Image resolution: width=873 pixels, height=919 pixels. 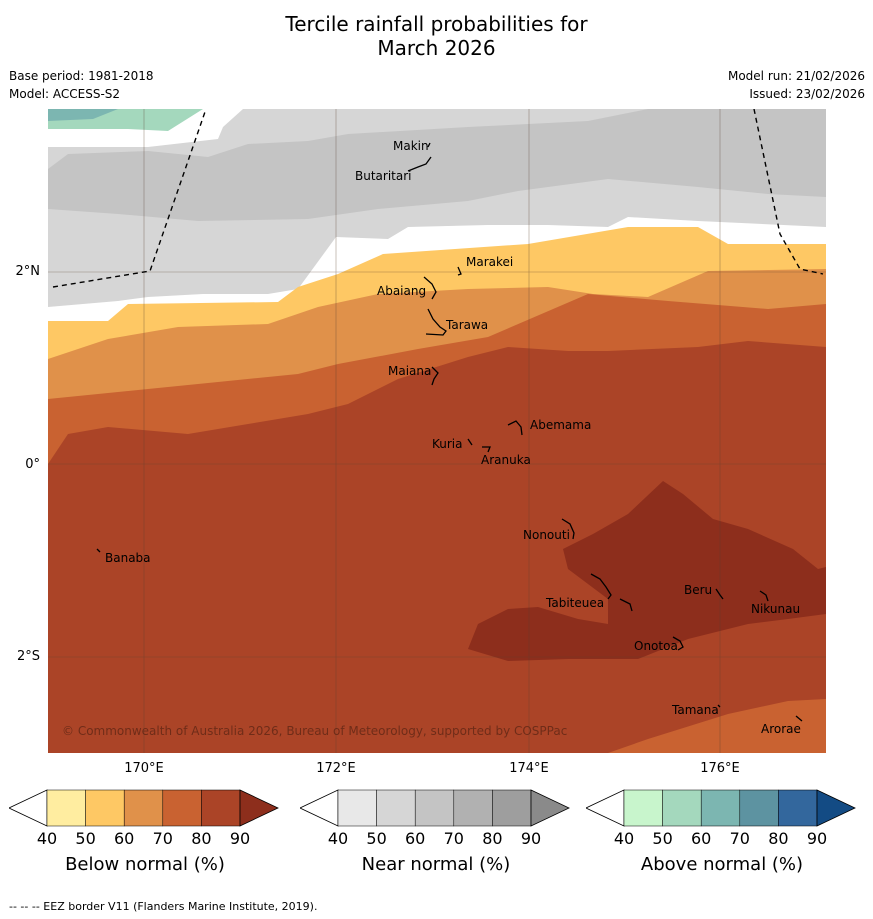 I want to click on colorbar-label: Above normal (%), so click(x=722, y=864).